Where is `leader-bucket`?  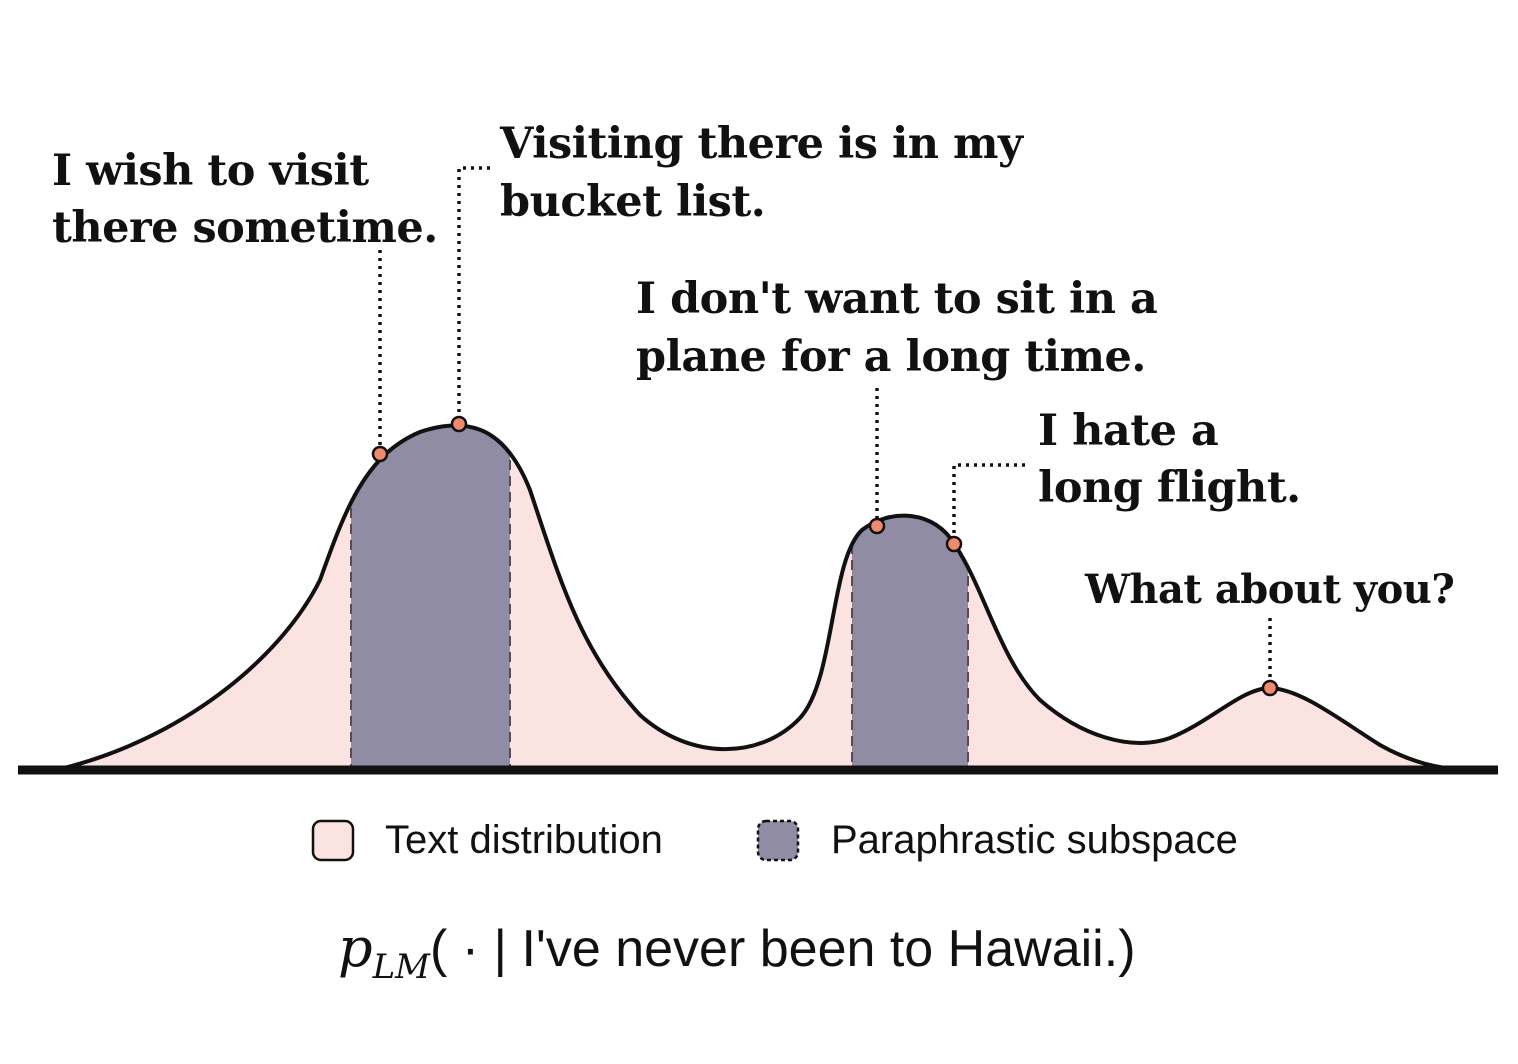 leader-bucket is located at coordinates (473, 294).